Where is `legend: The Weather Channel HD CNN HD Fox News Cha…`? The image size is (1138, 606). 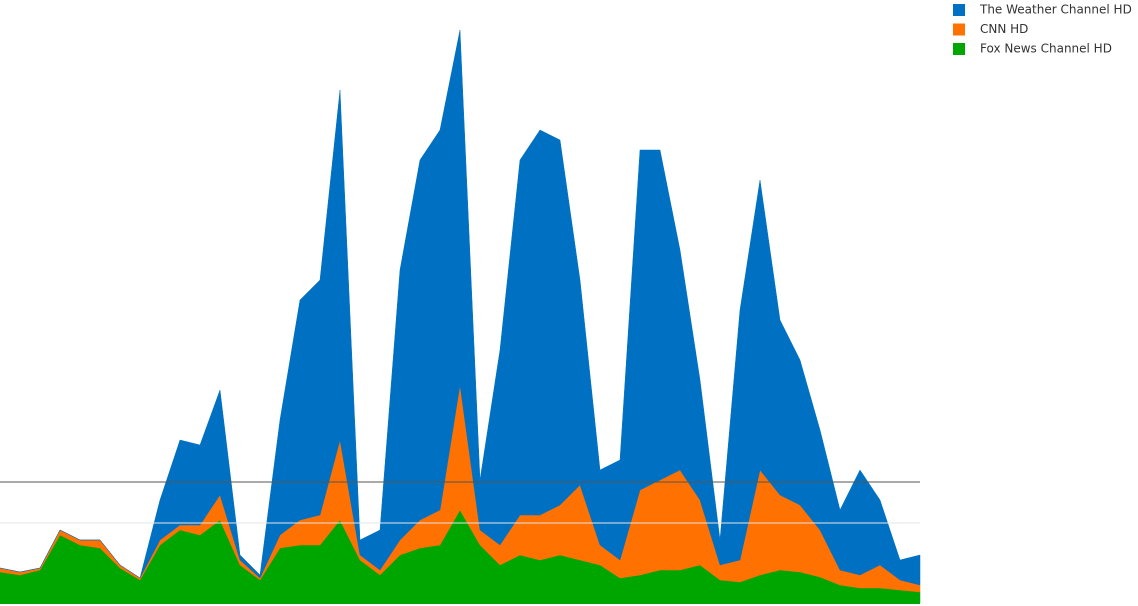
legend: The Weather Channel HD CNN HD Fox News Cha… is located at coordinates (1042, 29).